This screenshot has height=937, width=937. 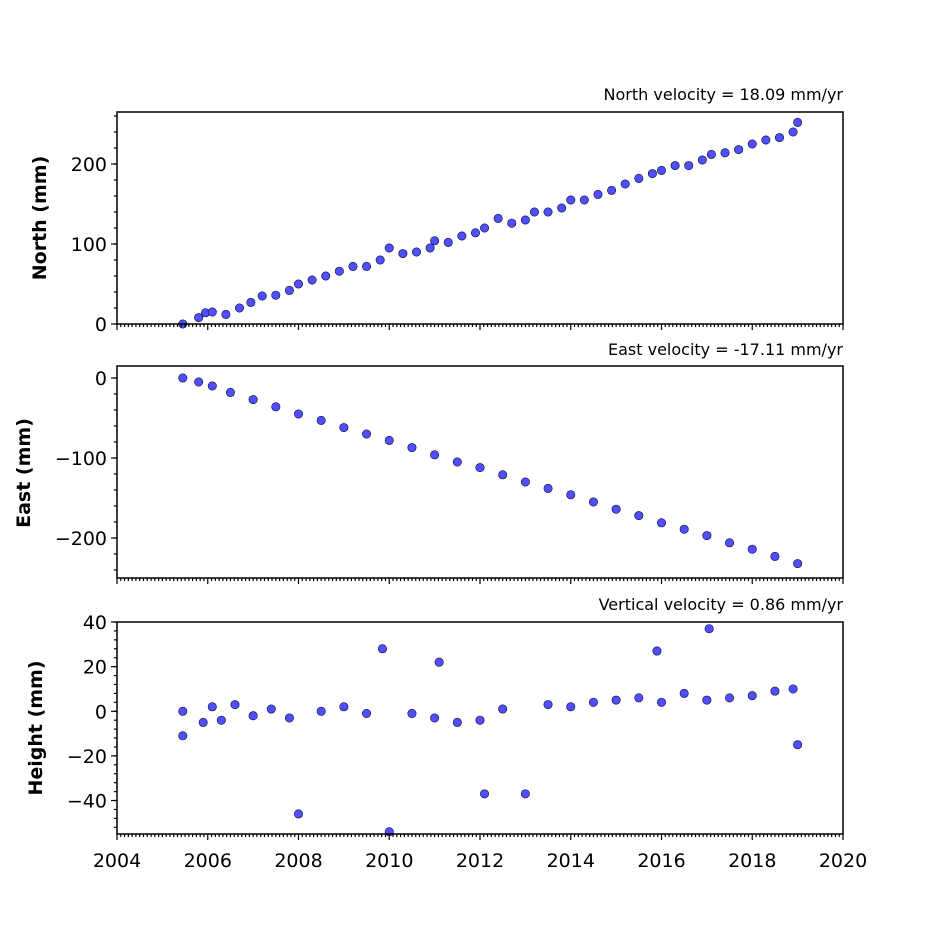 What do you see at coordinates (843, 861) in the screenshot?
I see `x-tick-label: 2020` at bounding box center [843, 861].